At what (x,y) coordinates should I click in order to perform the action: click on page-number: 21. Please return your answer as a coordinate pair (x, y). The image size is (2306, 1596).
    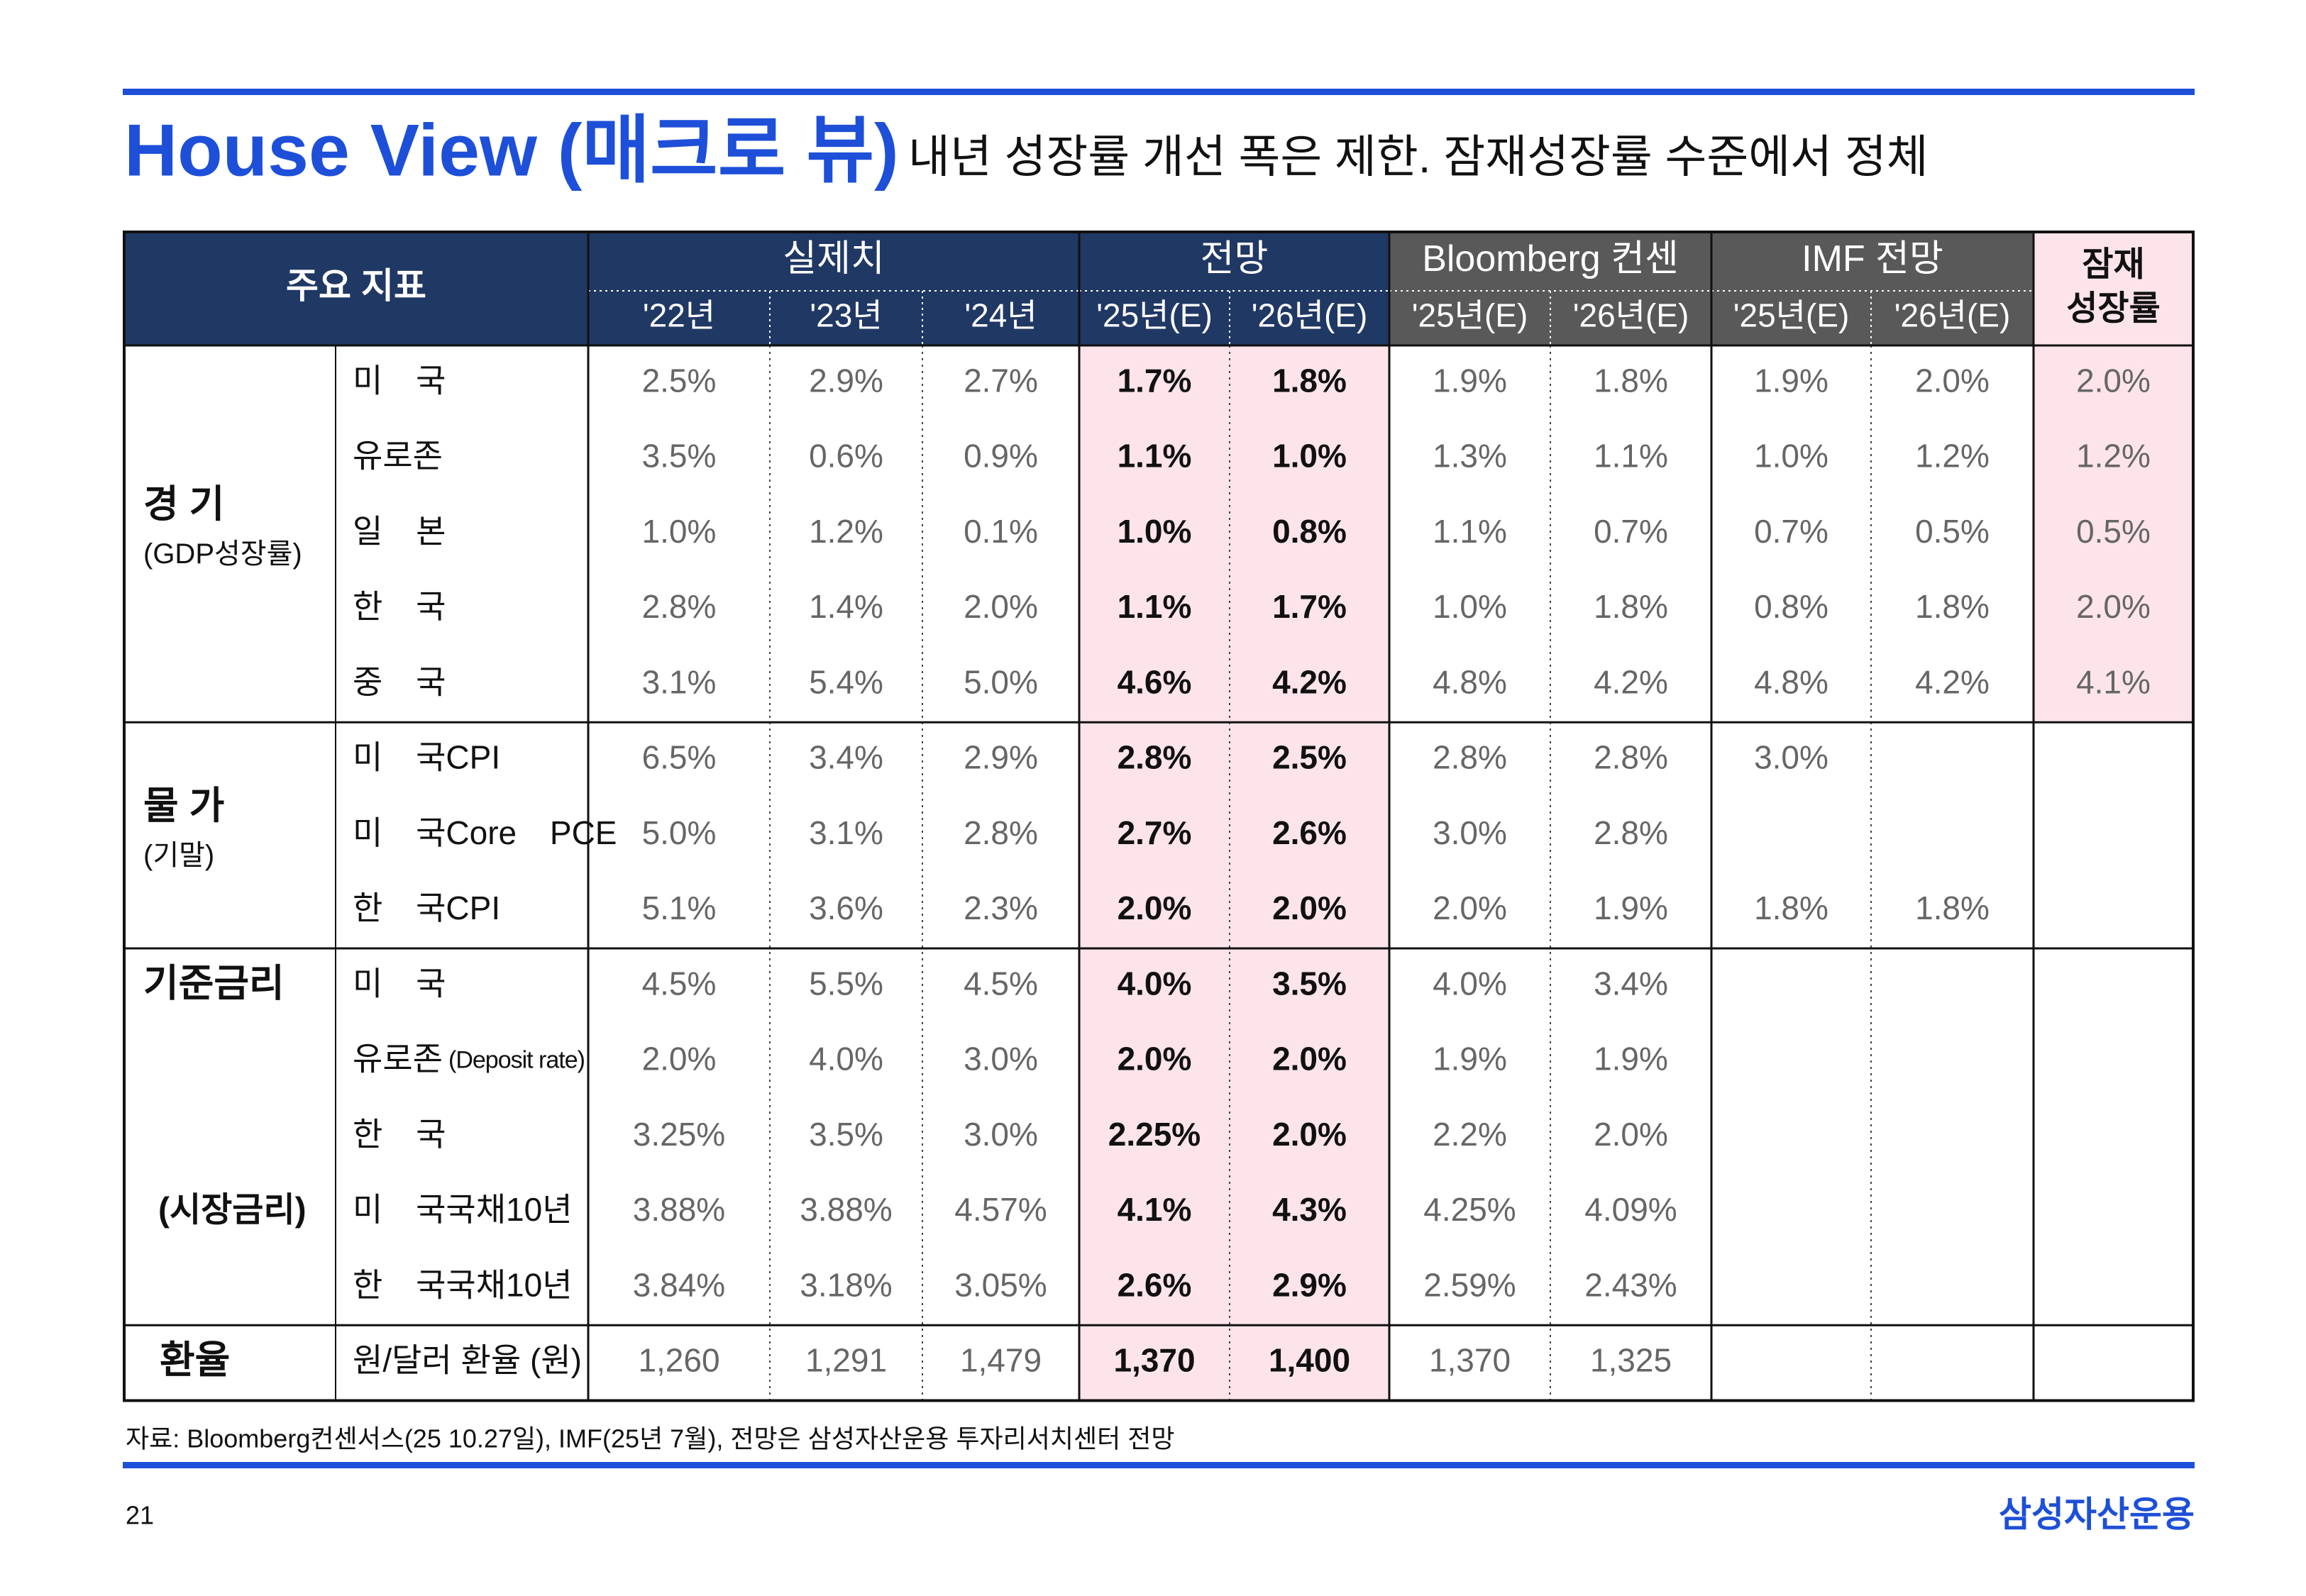
    Looking at the image, I should click on (140, 1515).